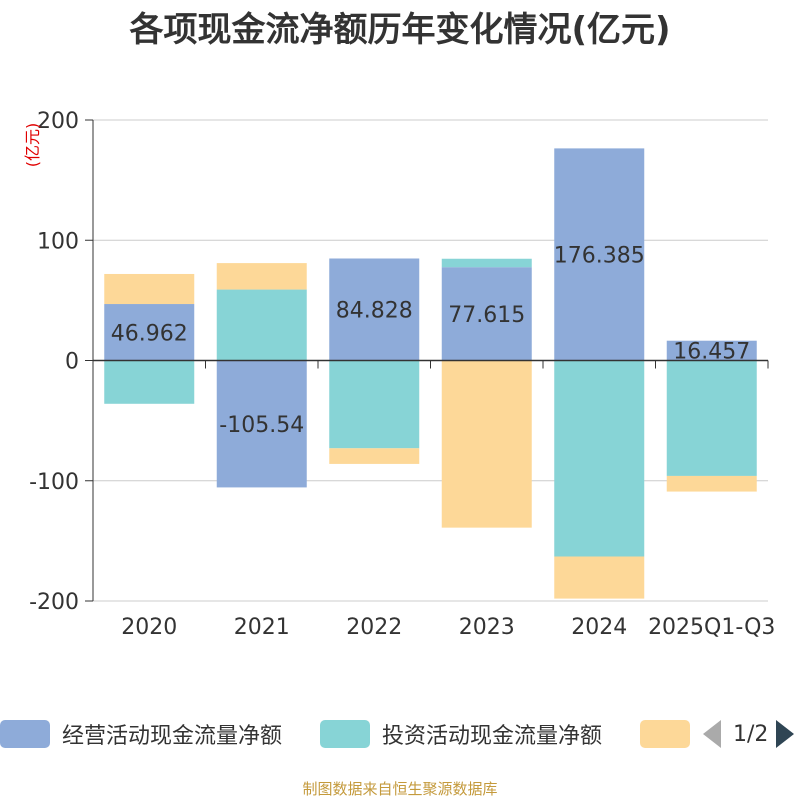 The image size is (800, 800). I want to click on y-tick-label: 100, so click(58, 241).